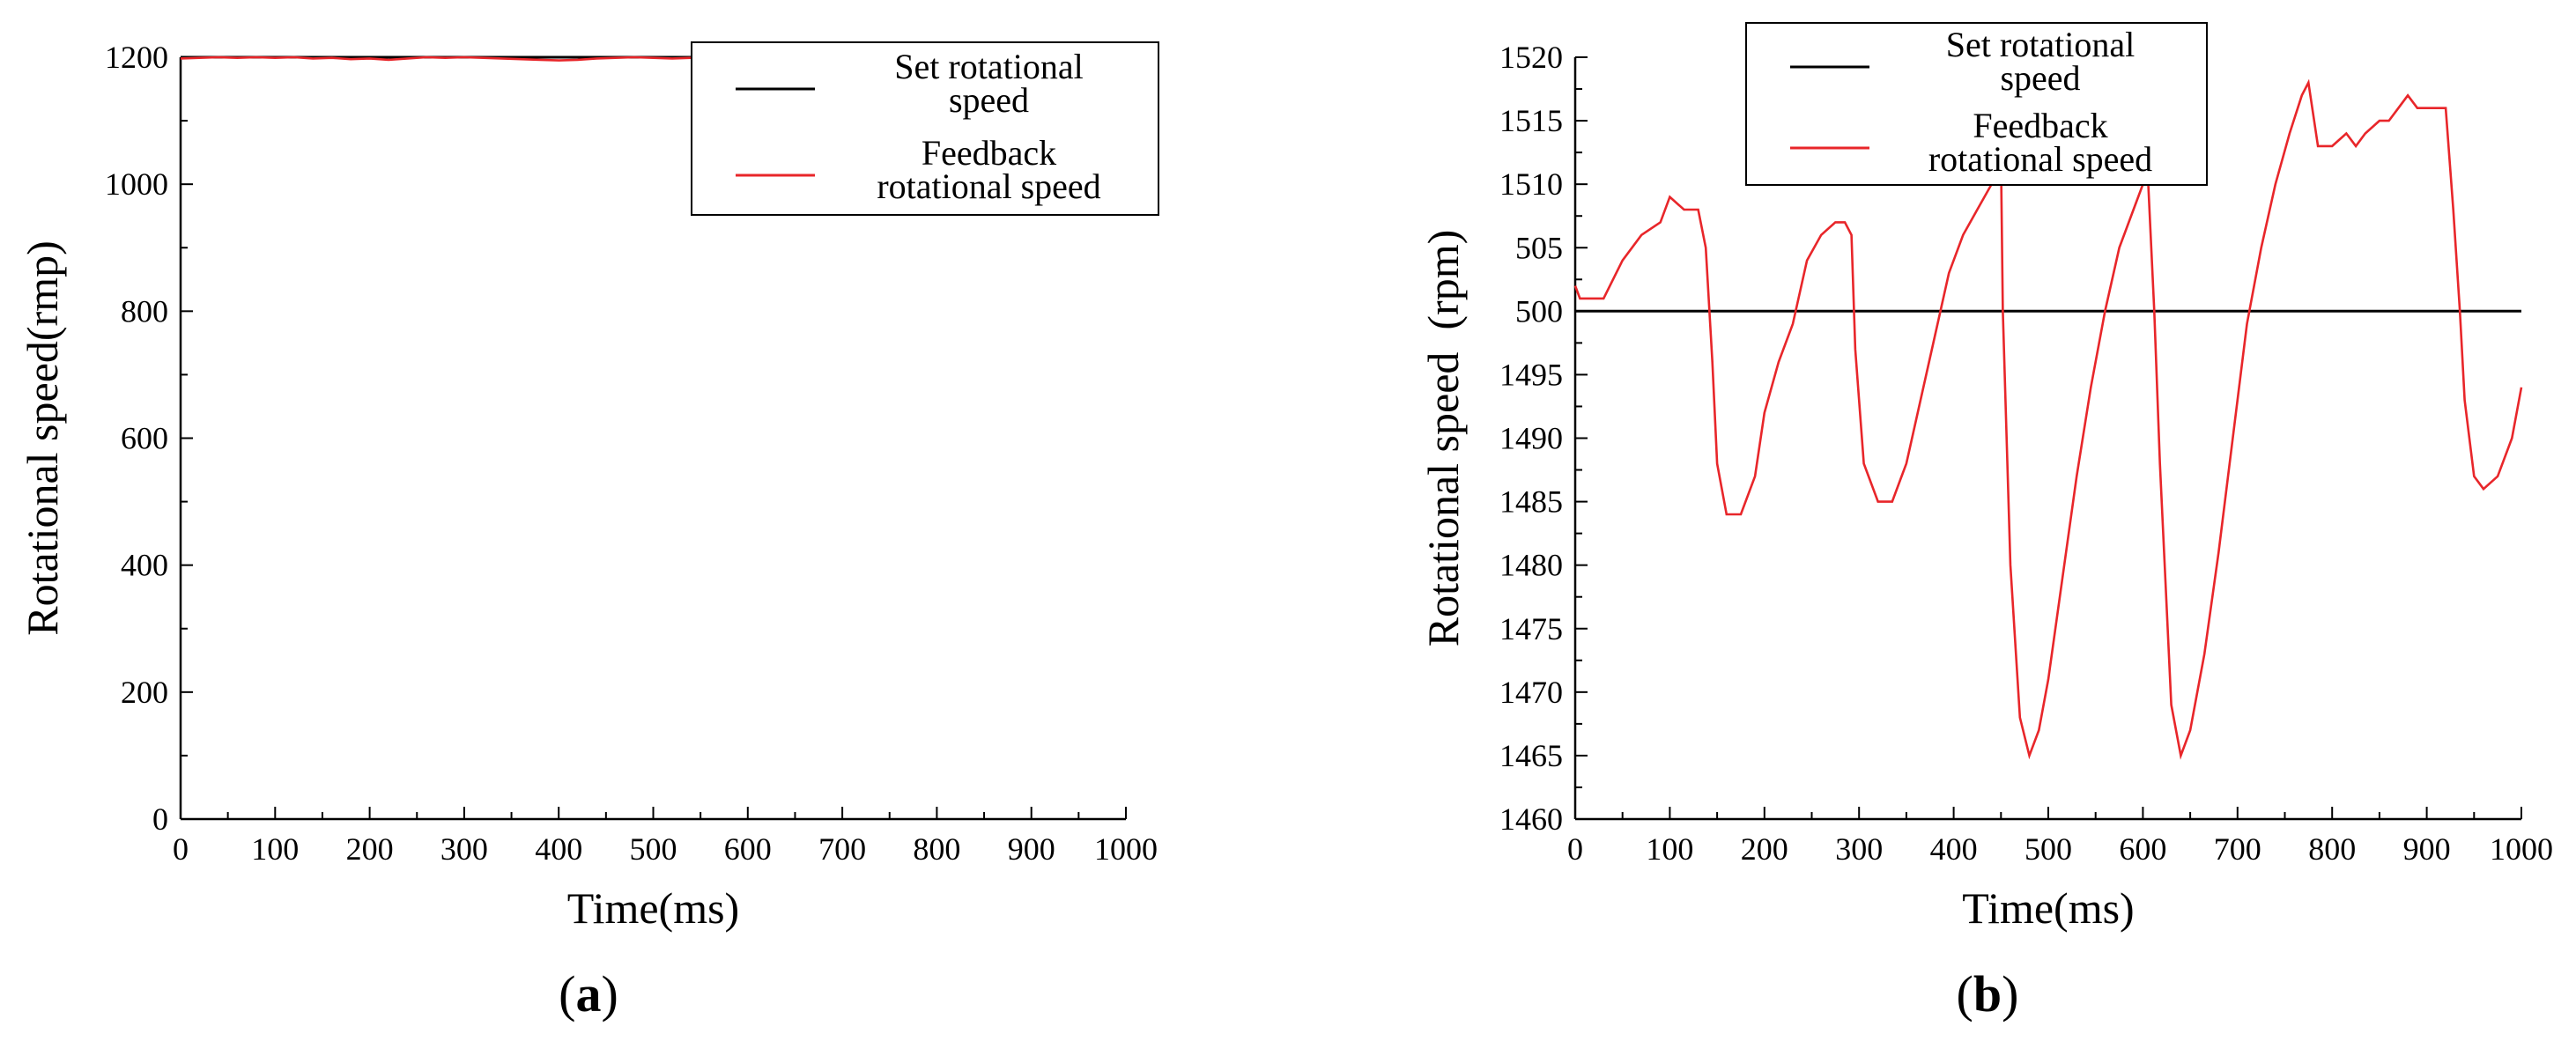 The width and height of the screenshot is (2576, 1056). What do you see at coordinates (1531, 184) in the screenshot?
I see `y-tick-label: 1510` at bounding box center [1531, 184].